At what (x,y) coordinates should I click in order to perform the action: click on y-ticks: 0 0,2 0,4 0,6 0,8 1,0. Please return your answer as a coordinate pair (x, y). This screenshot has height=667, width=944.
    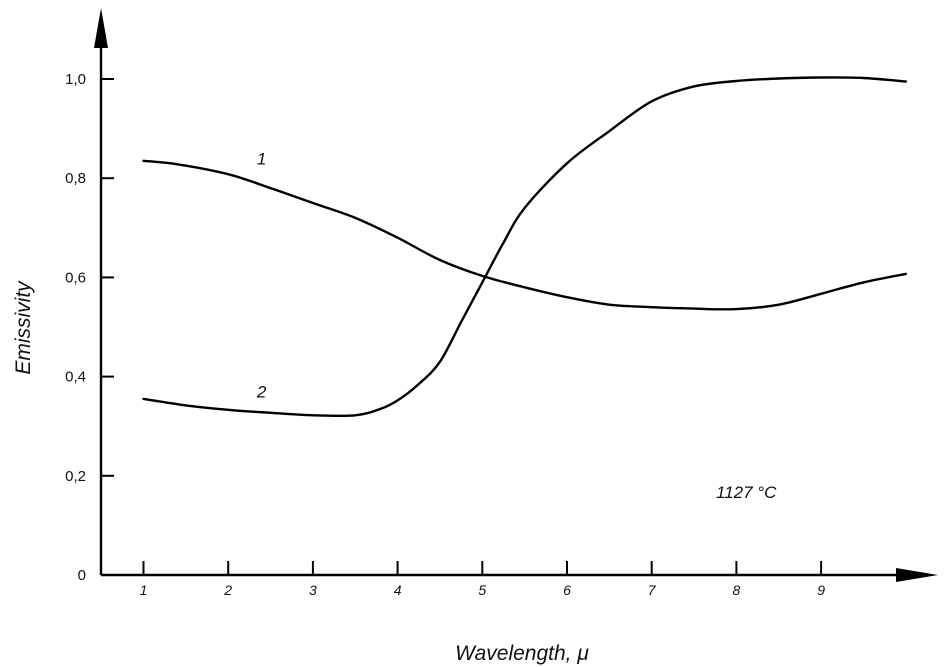
    Looking at the image, I should click on (89, 327).